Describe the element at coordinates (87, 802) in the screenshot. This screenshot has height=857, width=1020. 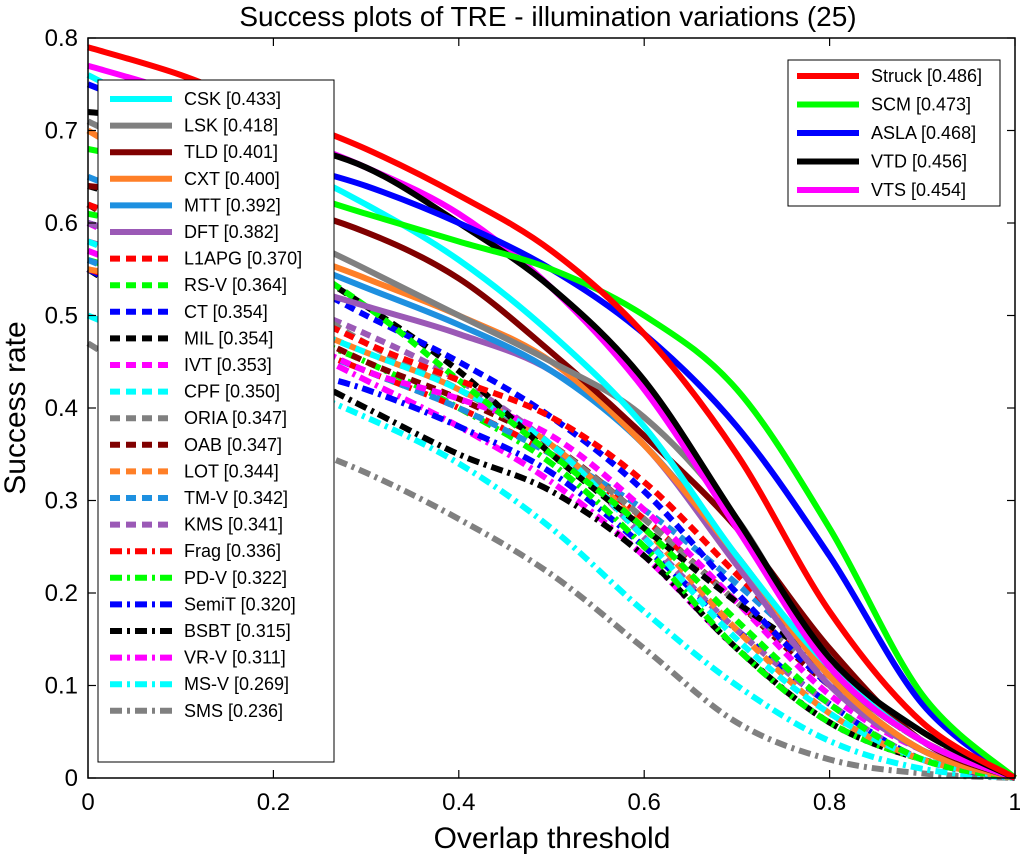
I see `x-tick-label: 0` at that location.